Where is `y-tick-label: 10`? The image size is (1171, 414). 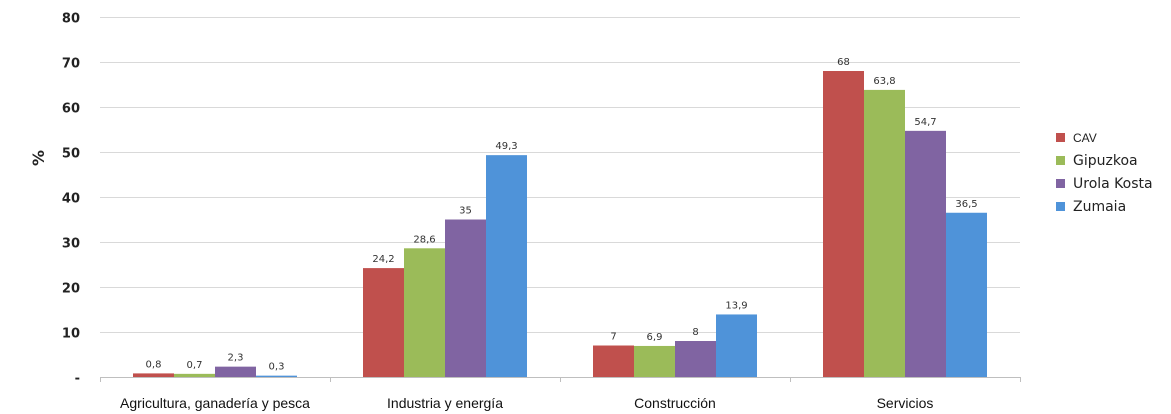
y-tick-label: 10 is located at coordinates (71, 334).